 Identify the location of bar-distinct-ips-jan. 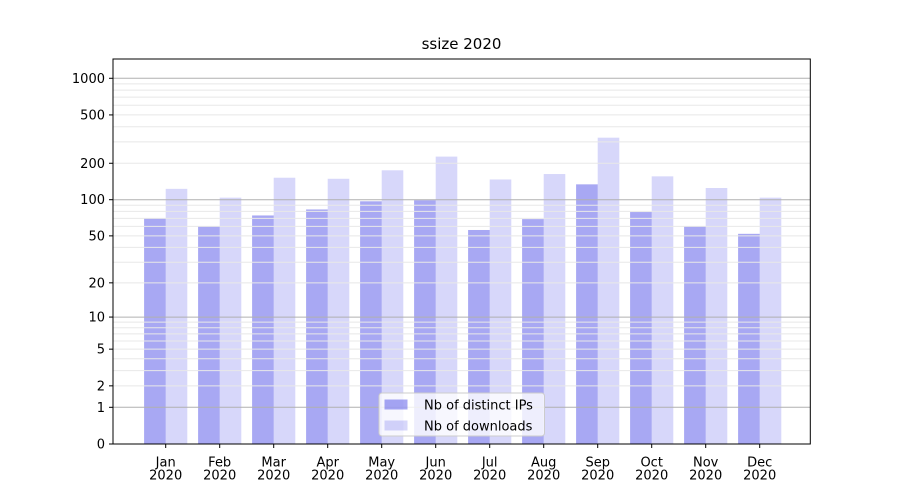
(155, 331).